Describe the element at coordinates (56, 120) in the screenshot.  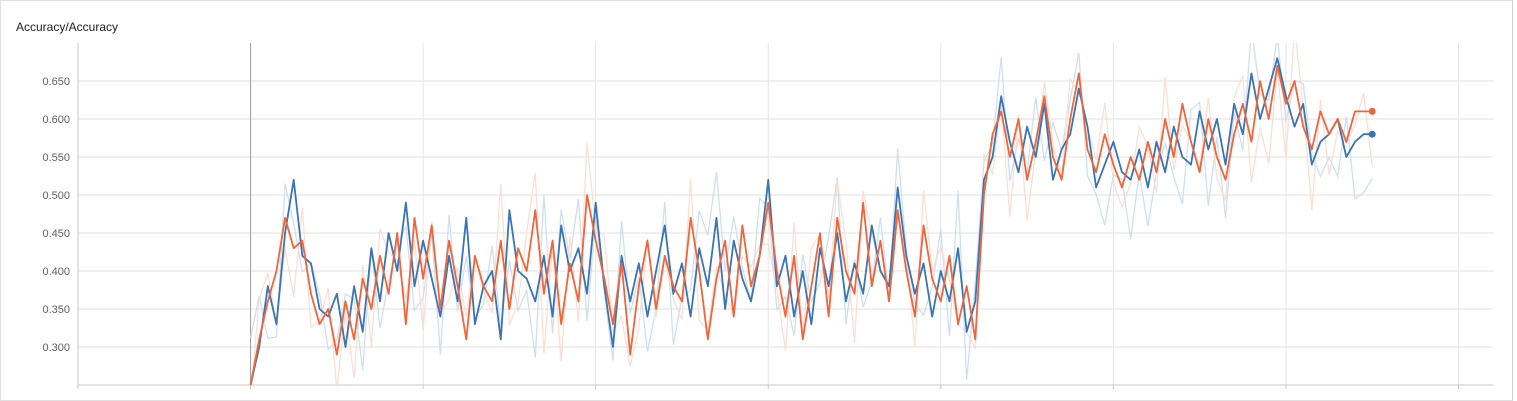
I see `y-tick-label: 0.600` at that location.